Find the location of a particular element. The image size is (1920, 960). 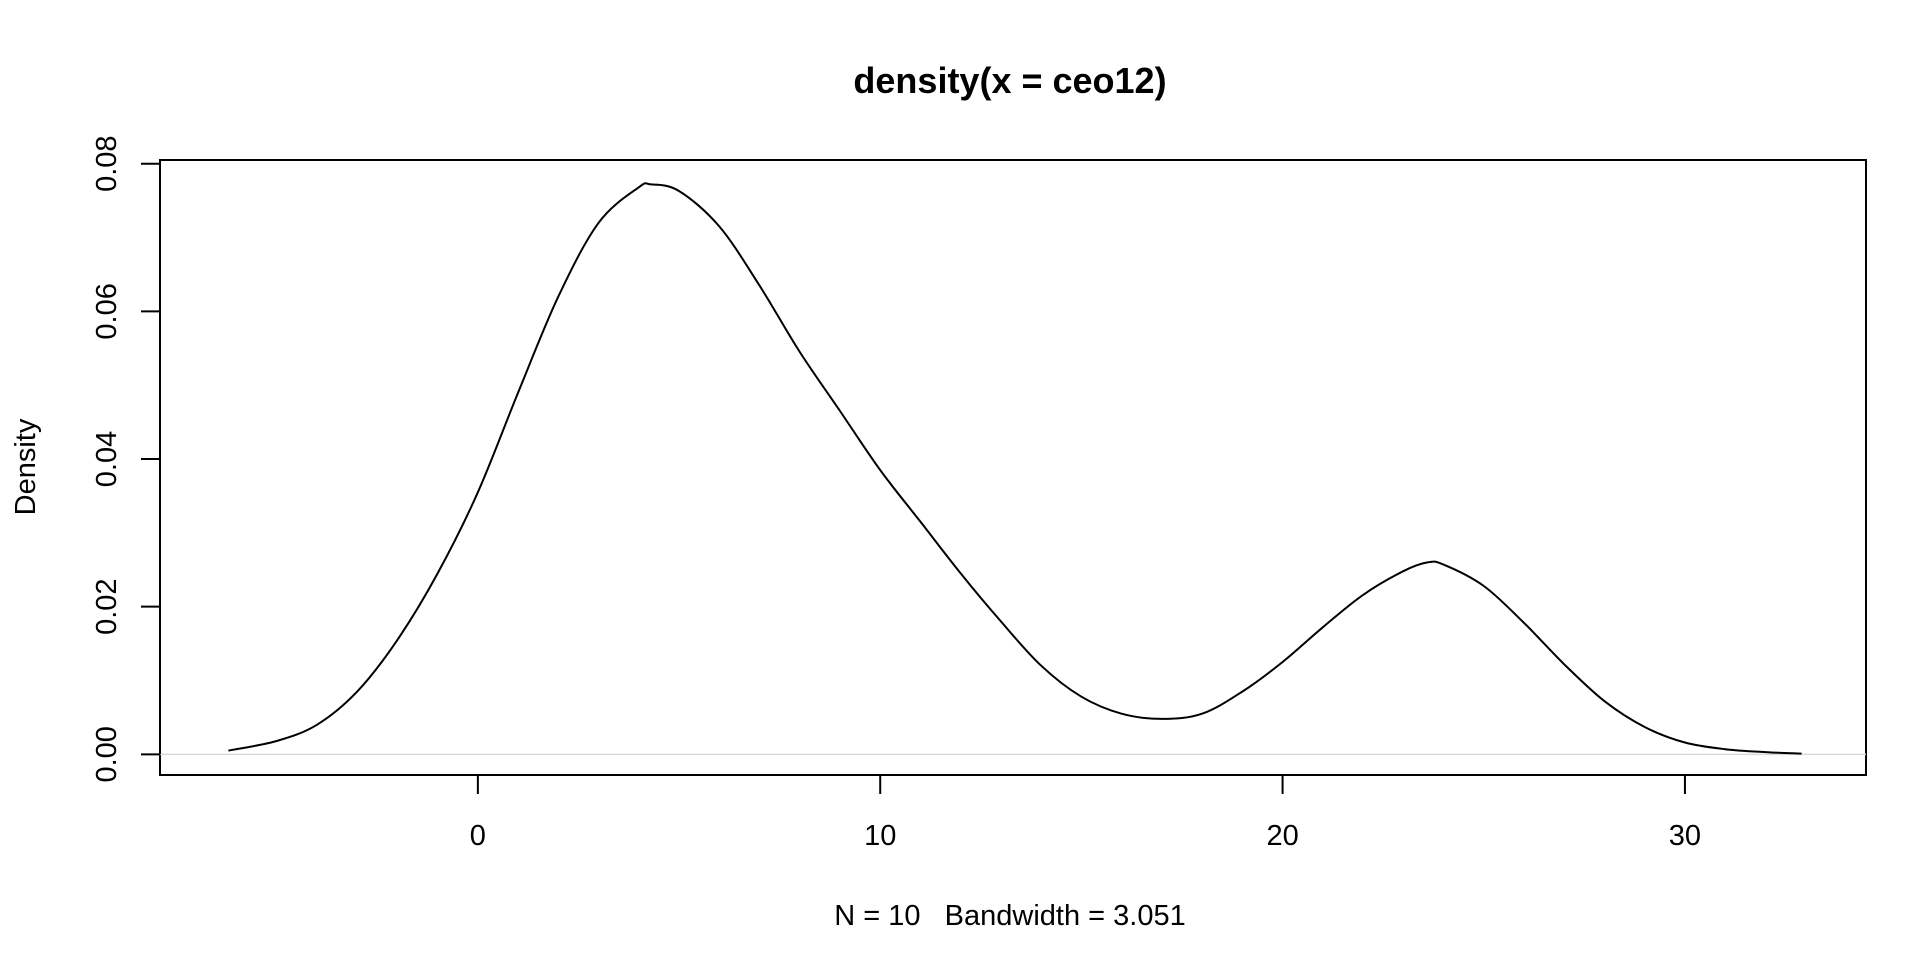

y-tick-label: 0.08 is located at coordinates (107, 163).